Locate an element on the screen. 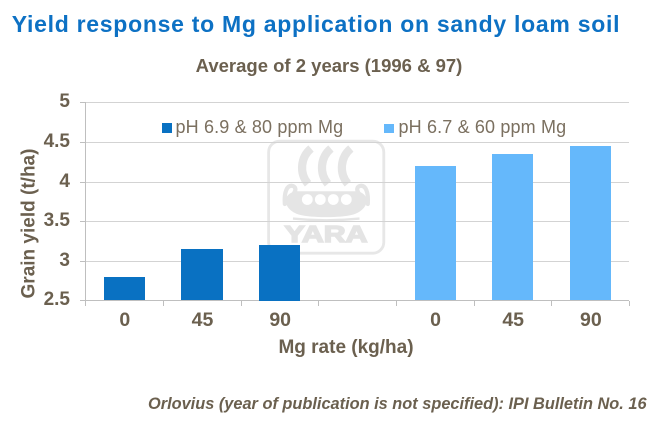 Image resolution: width=657 pixels, height=421 pixels. svg-text: YARA is located at coordinates (326, 234).